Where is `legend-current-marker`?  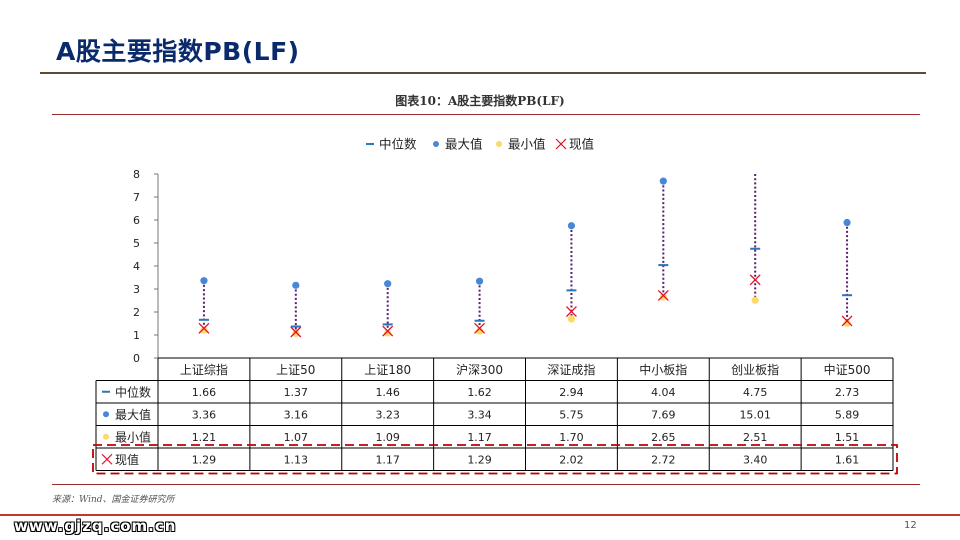
legend-current-marker is located at coordinates (561, 144).